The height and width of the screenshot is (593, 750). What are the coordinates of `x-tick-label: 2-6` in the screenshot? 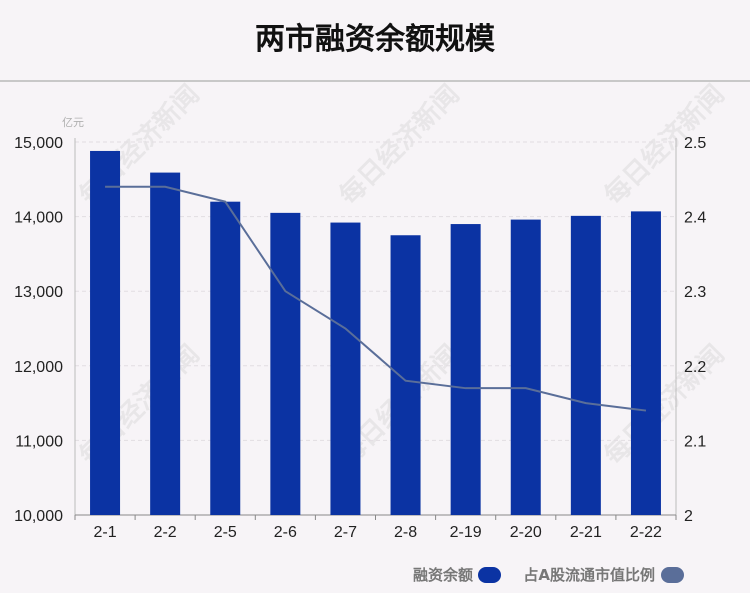 It's located at (285, 532).